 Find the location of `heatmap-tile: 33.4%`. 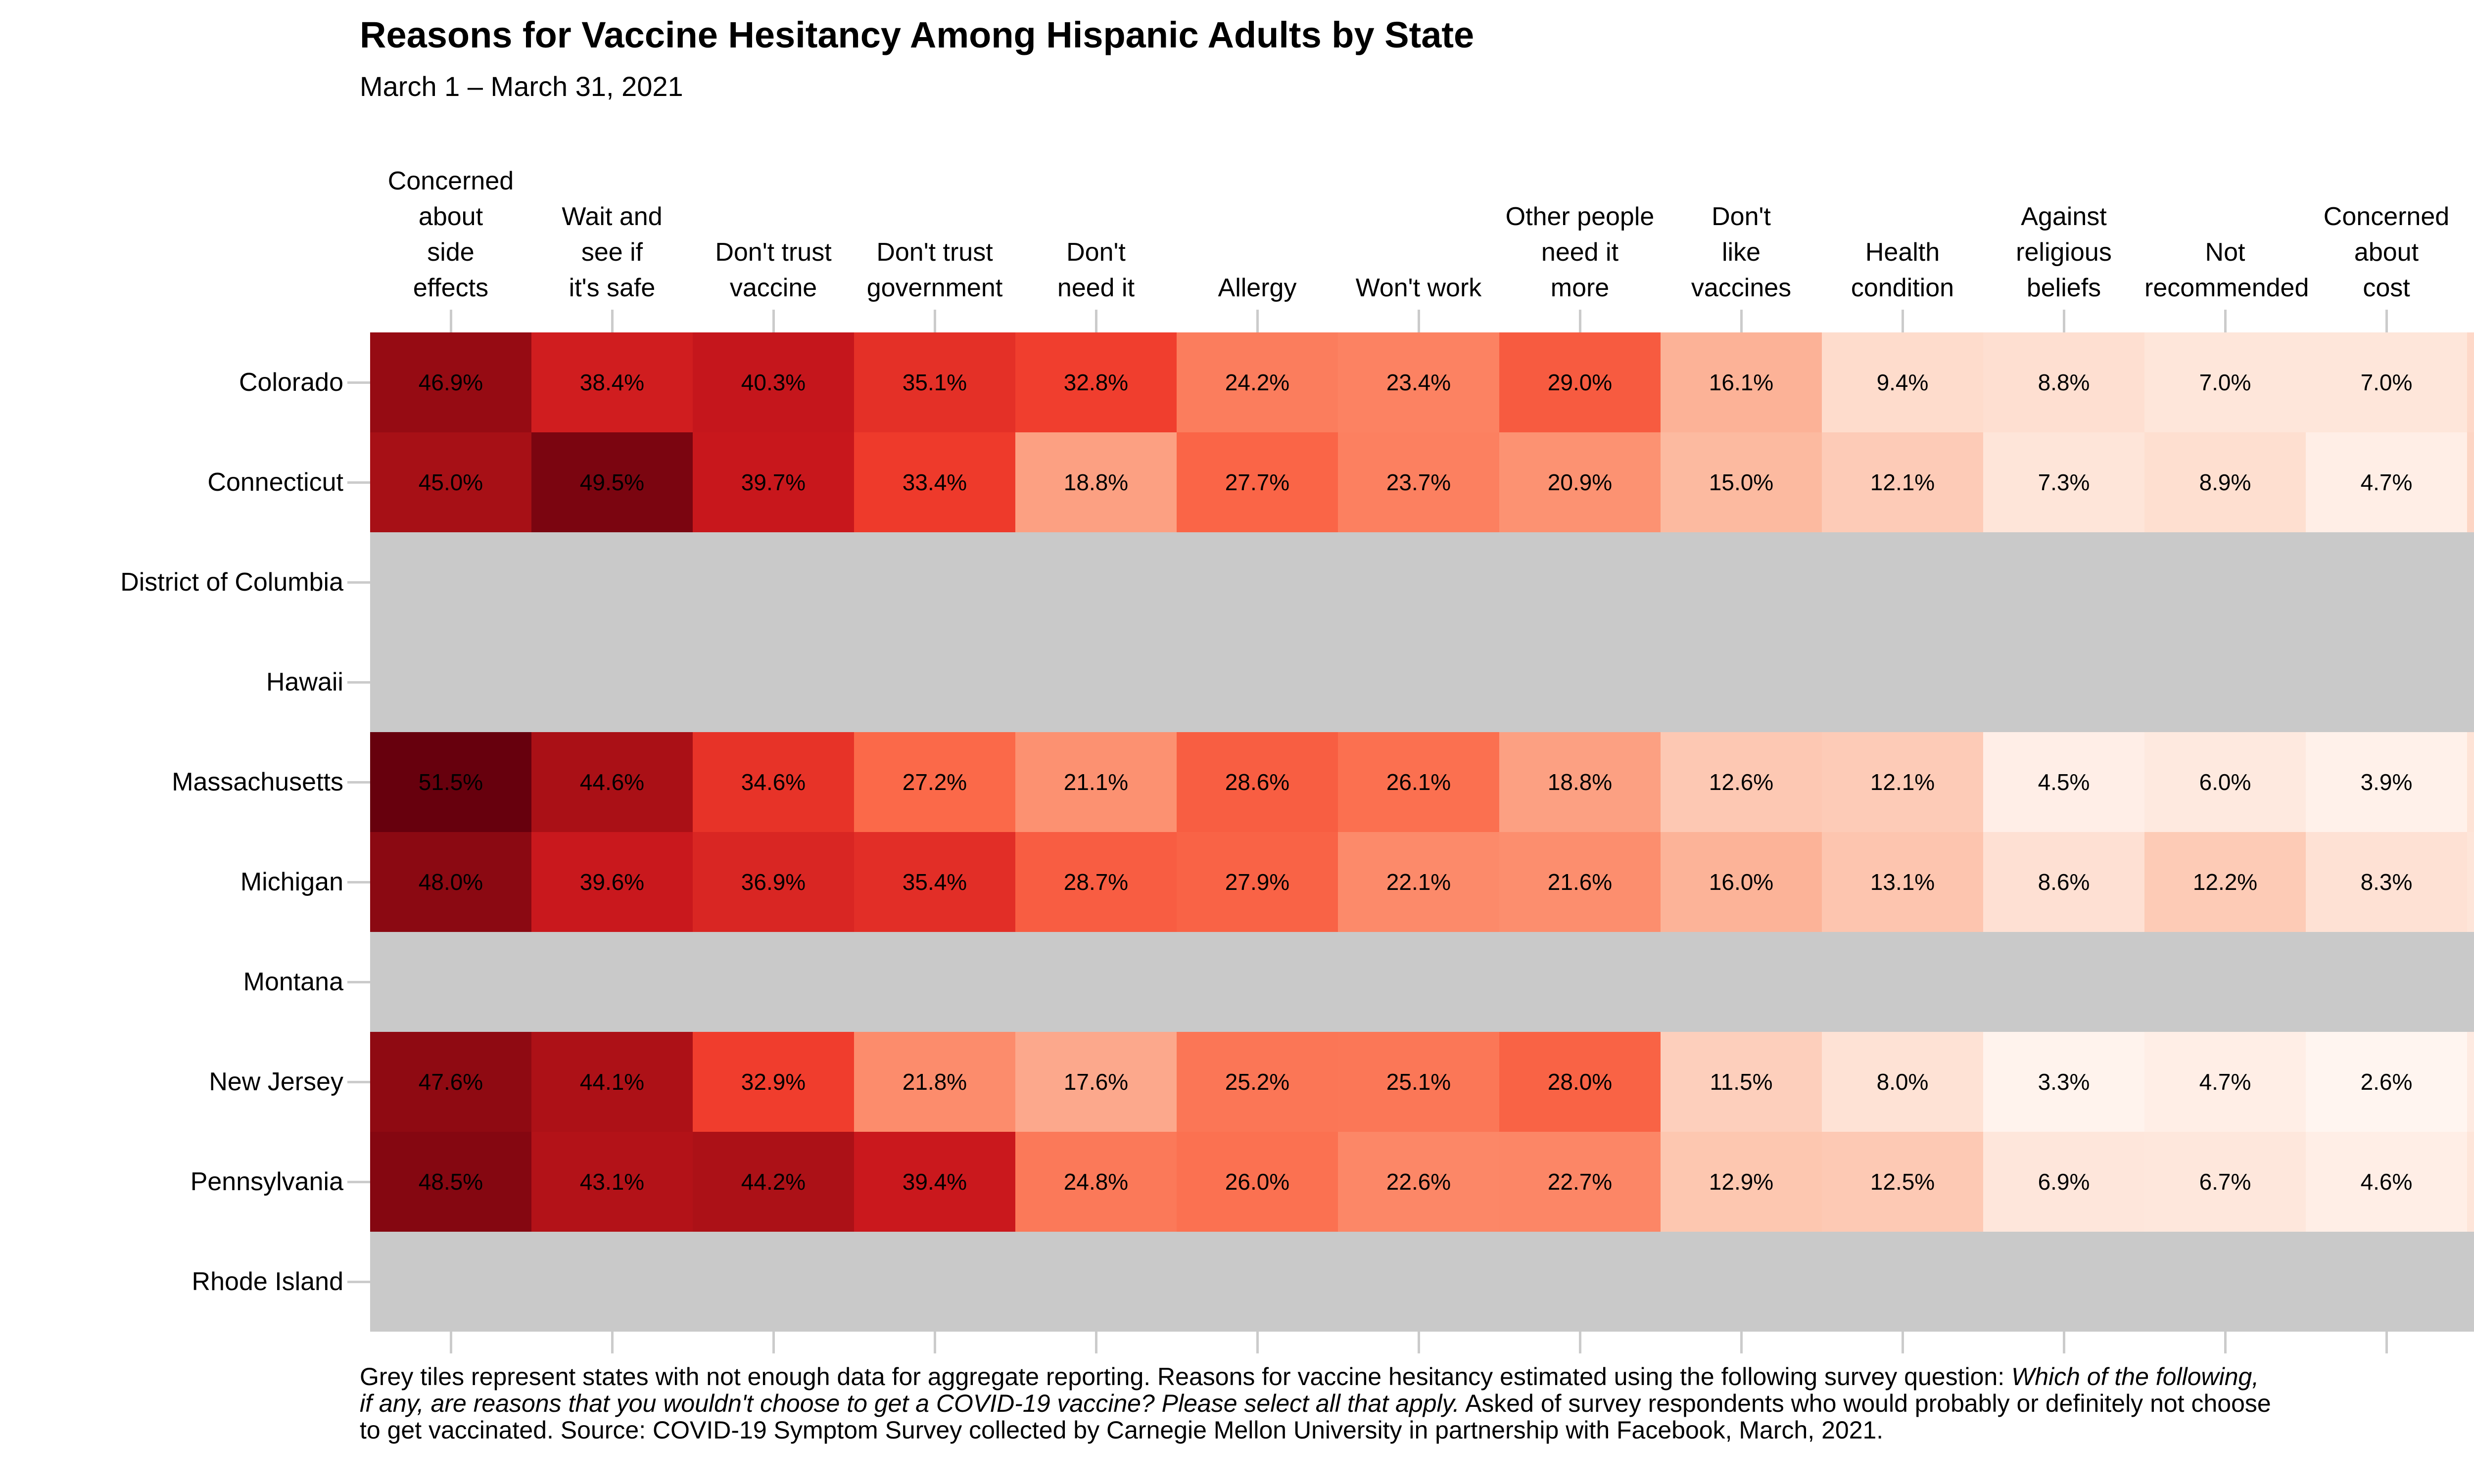

heatmap-tile: 33.4% is located at coordinates (935, 482).